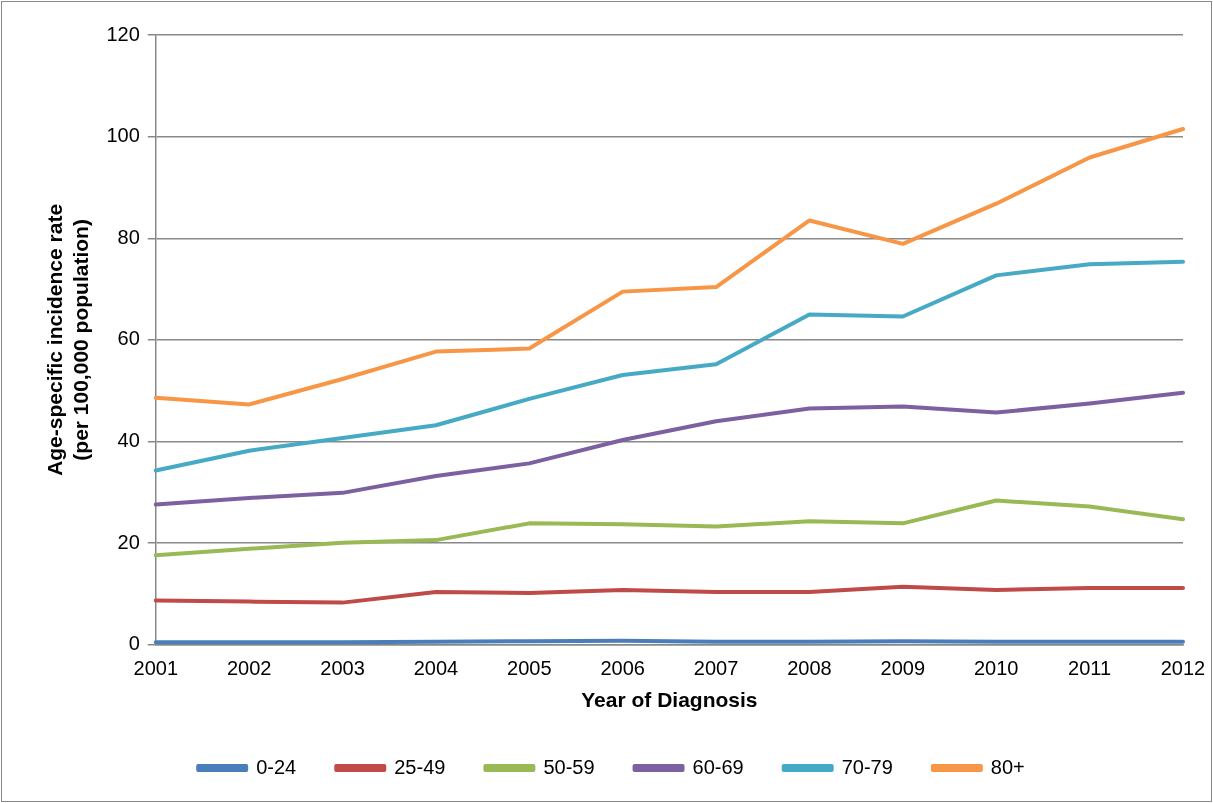  What do you see at coordinates (1090, 668) in the screenshot?
I see `x-tick-label: 2011` at bounding box center [1090, 668].